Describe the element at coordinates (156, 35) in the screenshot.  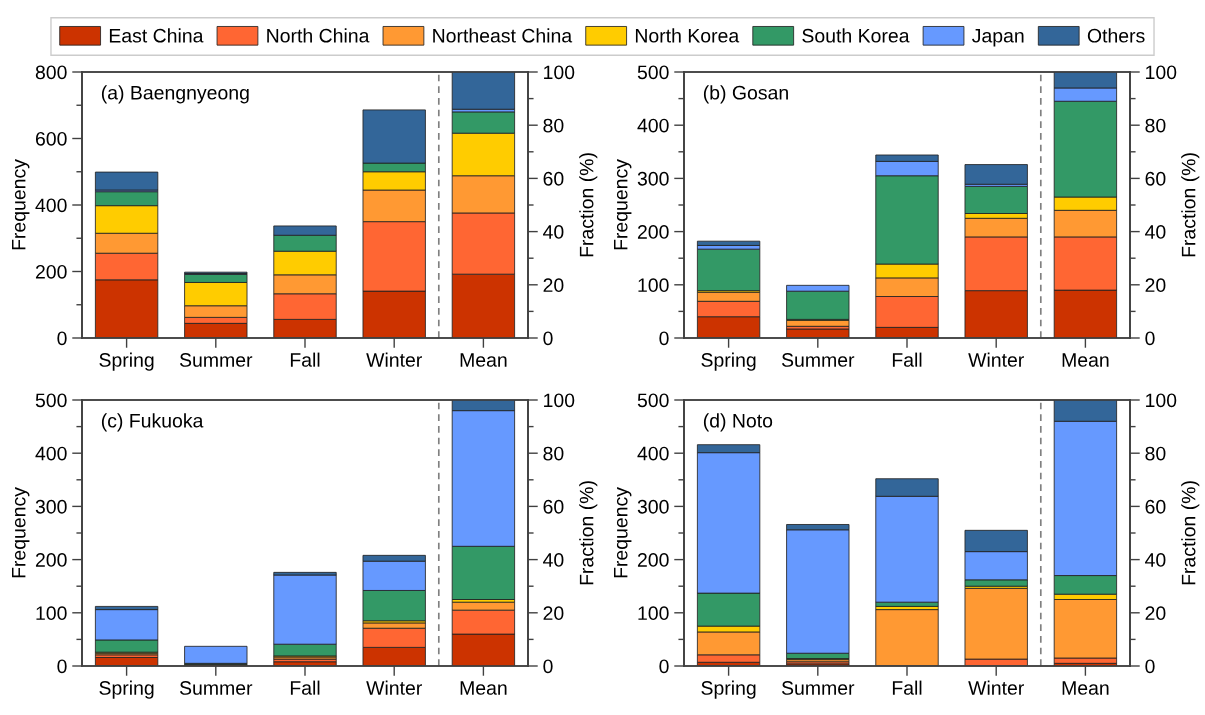
I see `legend-label: East China` at that location.